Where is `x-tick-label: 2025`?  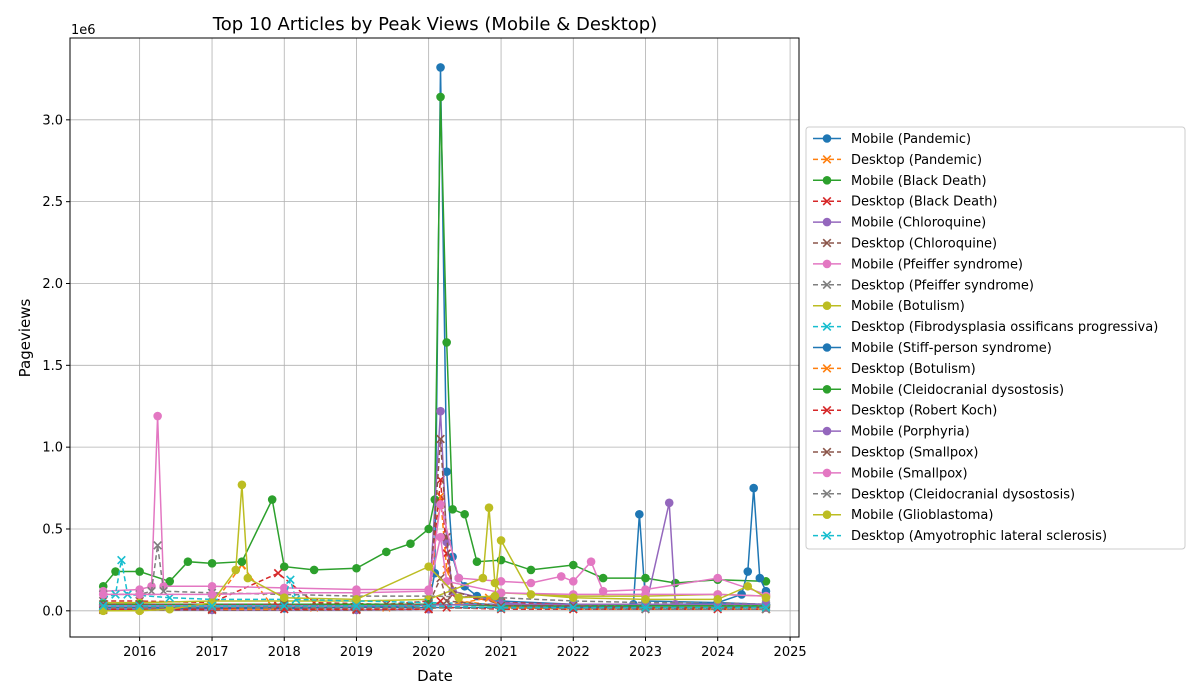 x-tick-label: 2025 is located at coordinates (790, 652).